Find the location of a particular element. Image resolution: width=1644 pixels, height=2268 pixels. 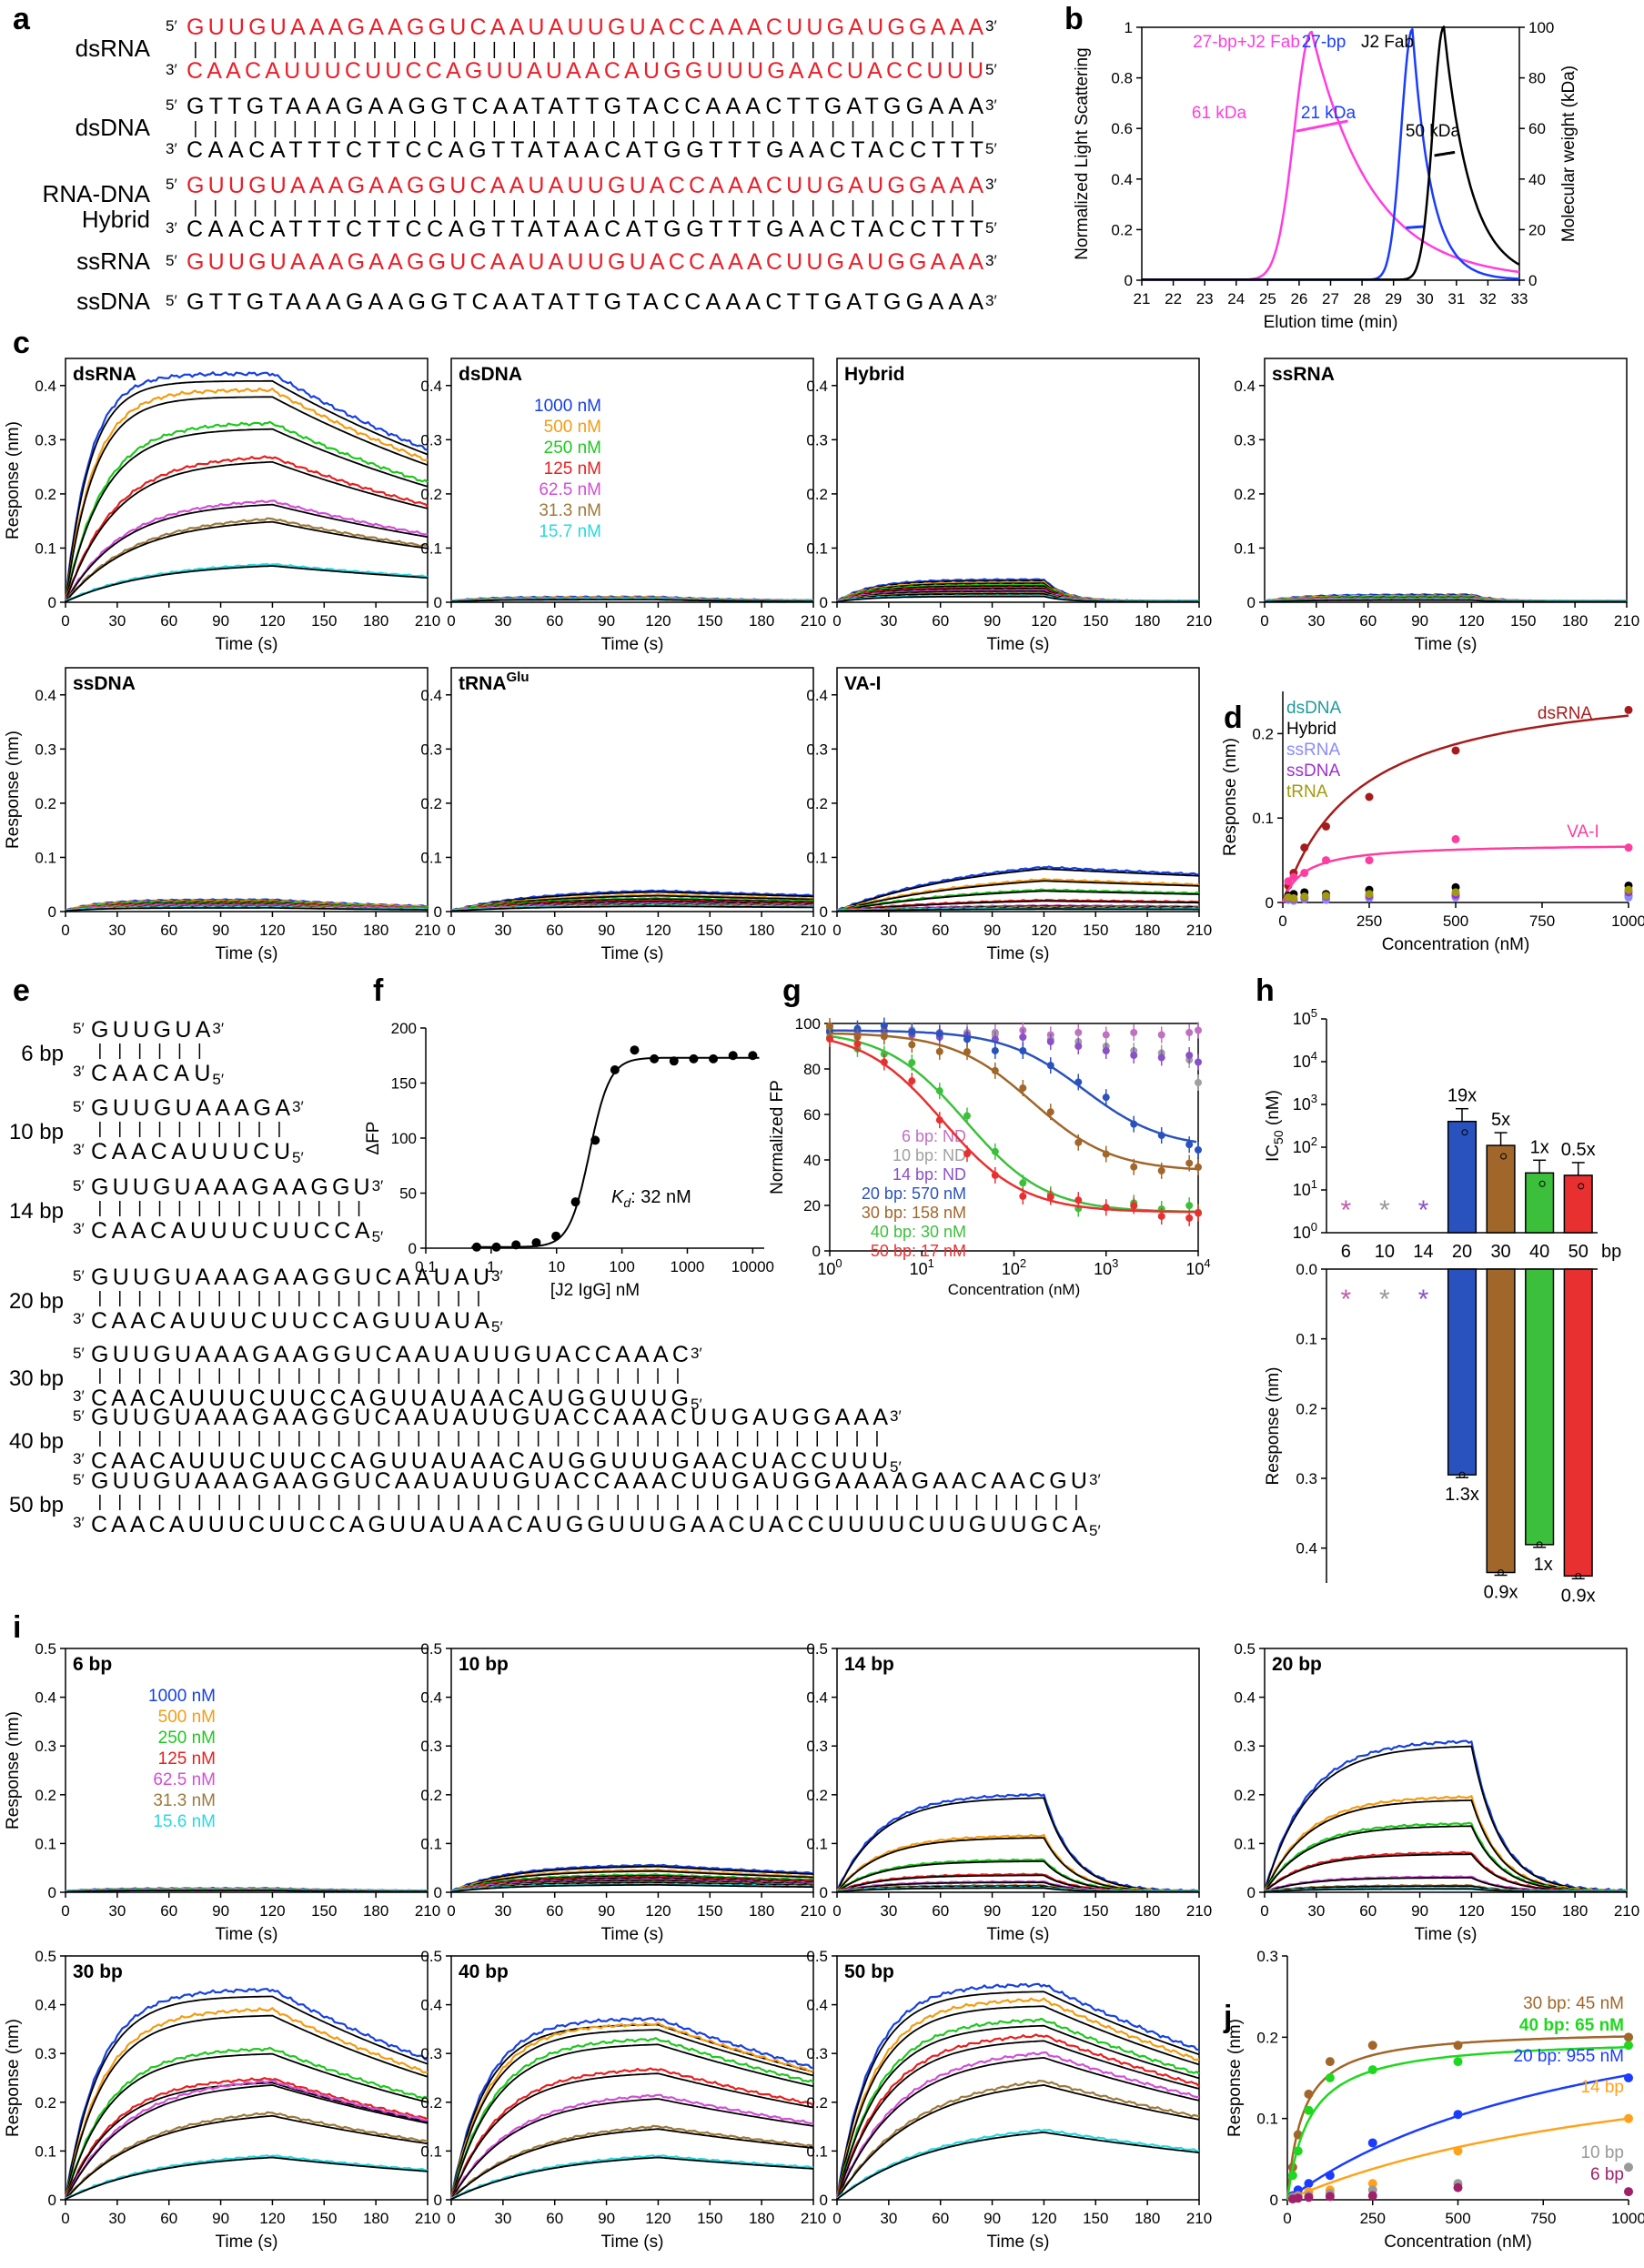

duplex-label: 14 bp is located at coordinates (36, 1212).